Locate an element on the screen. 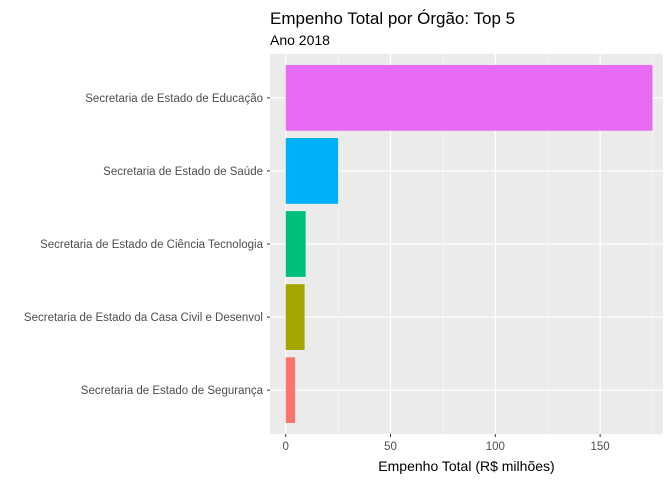 The image size is (672, 480). x-tick-label: 0 is located at coordinates (286, 447).